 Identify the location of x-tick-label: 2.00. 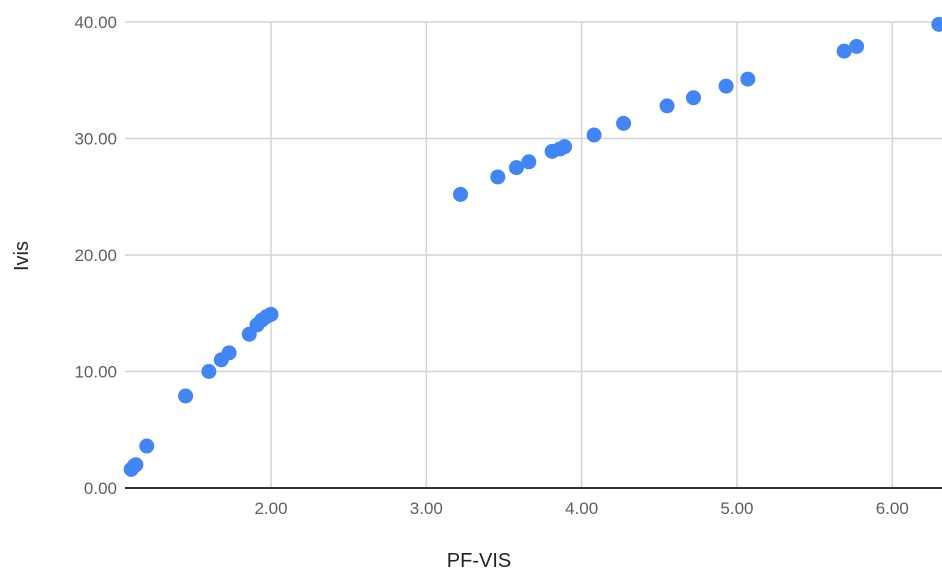
(270, 508).